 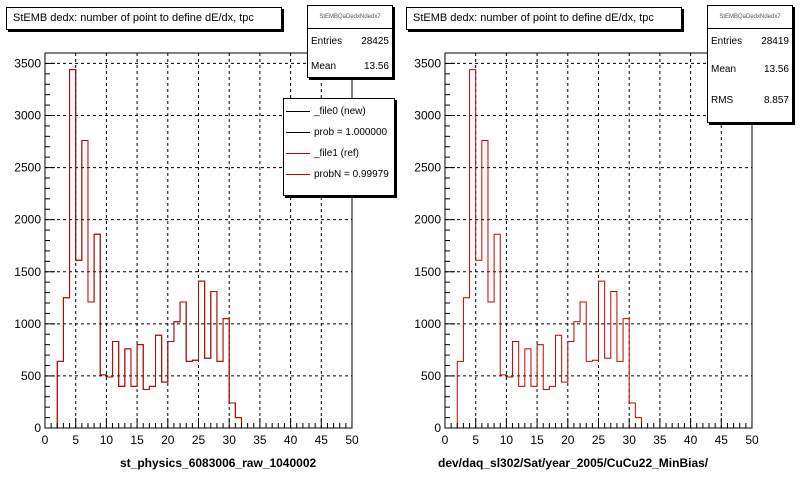 I want to click on left-stats-entries-label: Entries, so click(x=327, y=41).